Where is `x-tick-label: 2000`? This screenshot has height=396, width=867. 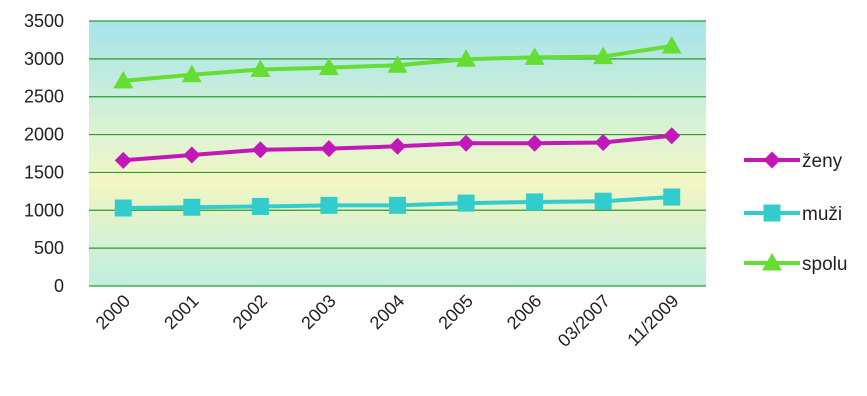 x-tick-label: 2000 is located at coordinates (113, 312).